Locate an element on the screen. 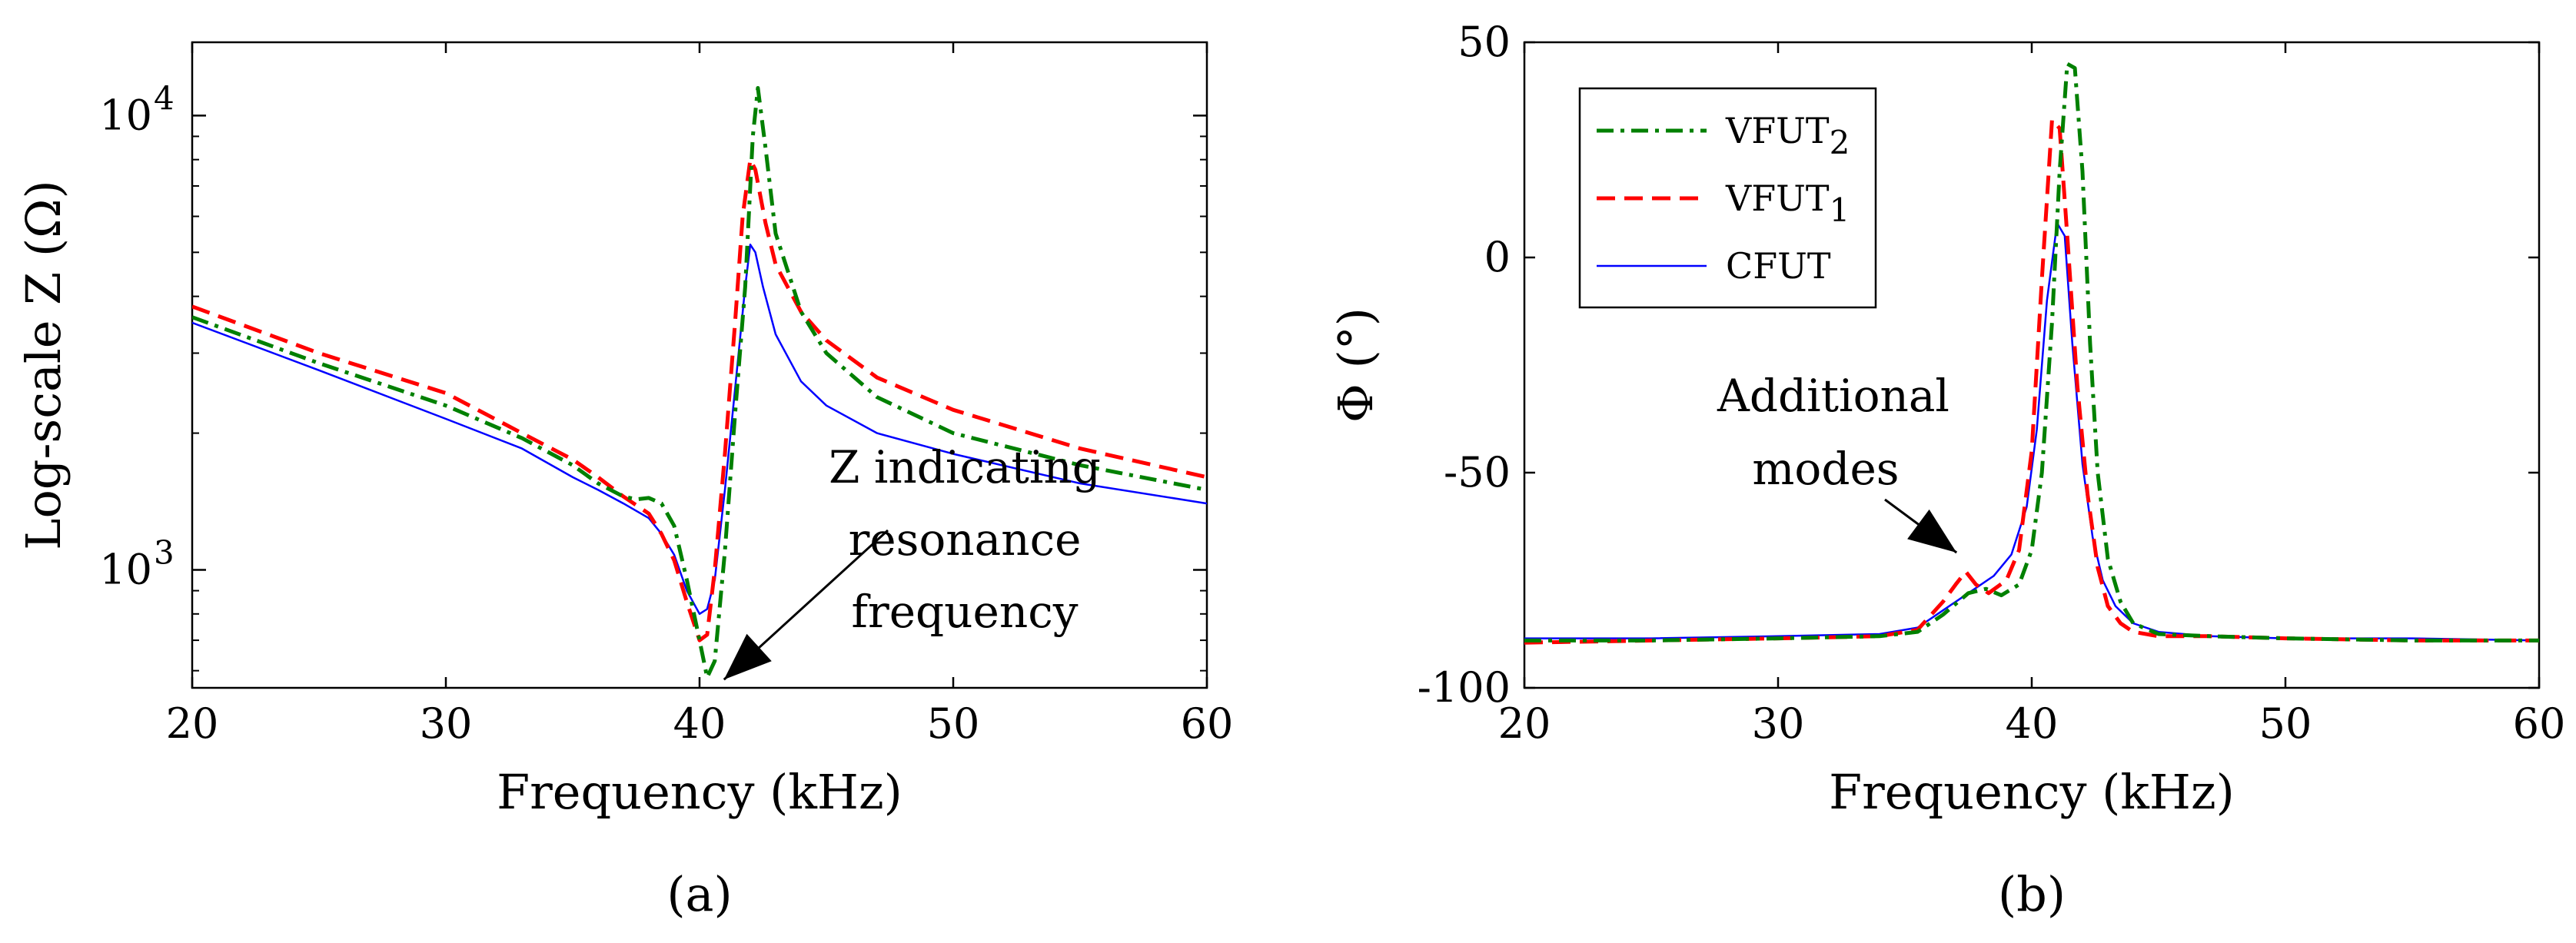  y-tick-label: -50 is located at coordinates (1477, 472).